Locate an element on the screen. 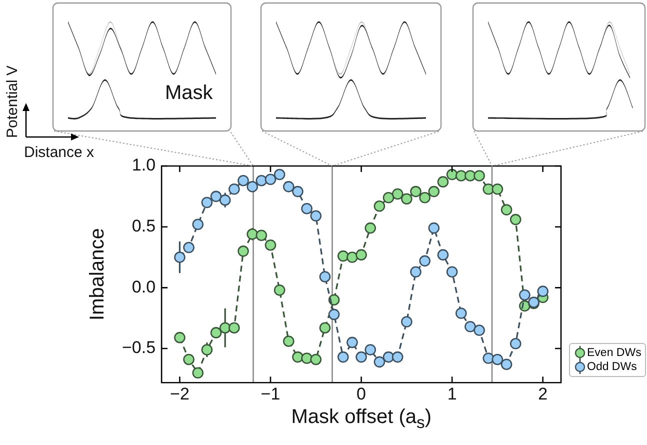 The height and width of the screenshot is (445, 647). legend-label: Even DWs is located at coordinates (614, 352).